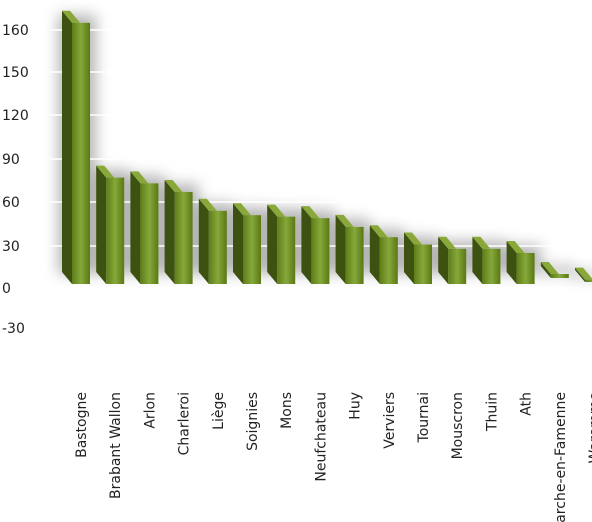 This screenshot has width=592, height=522. What do you see at coordinates (287, 410) in the screenshot?
I see `x-category-label: Mons` at bounding box center [287, 410].